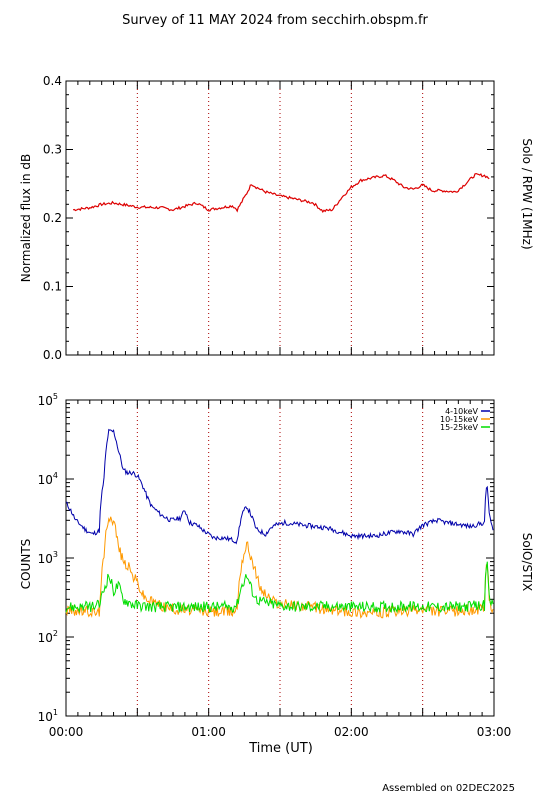 The width and height of the screenshot is (550, 800). Describe the element at coordinates (281, 193) in the screenshot. I see `rpw-flux-line` at that location.